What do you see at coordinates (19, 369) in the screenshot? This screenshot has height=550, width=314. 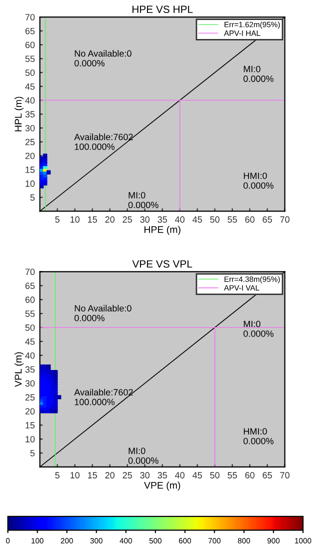 I see `y-axis-title: VPL (m)` at bounding box center [19, 369].